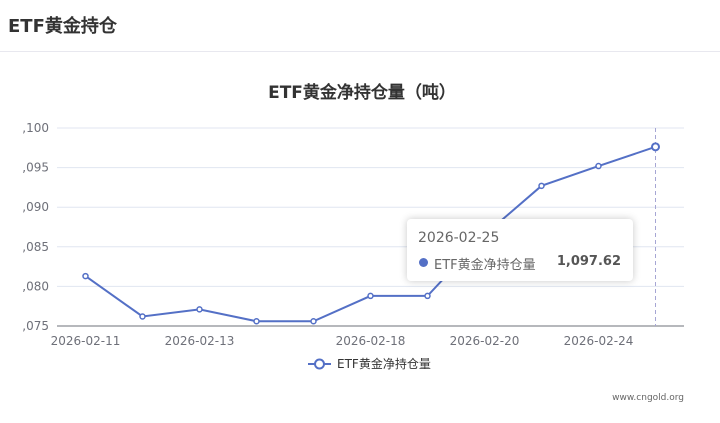 The image size is (720, 423). I want to click on watermark: www.cngold.org, so click(648, 398).